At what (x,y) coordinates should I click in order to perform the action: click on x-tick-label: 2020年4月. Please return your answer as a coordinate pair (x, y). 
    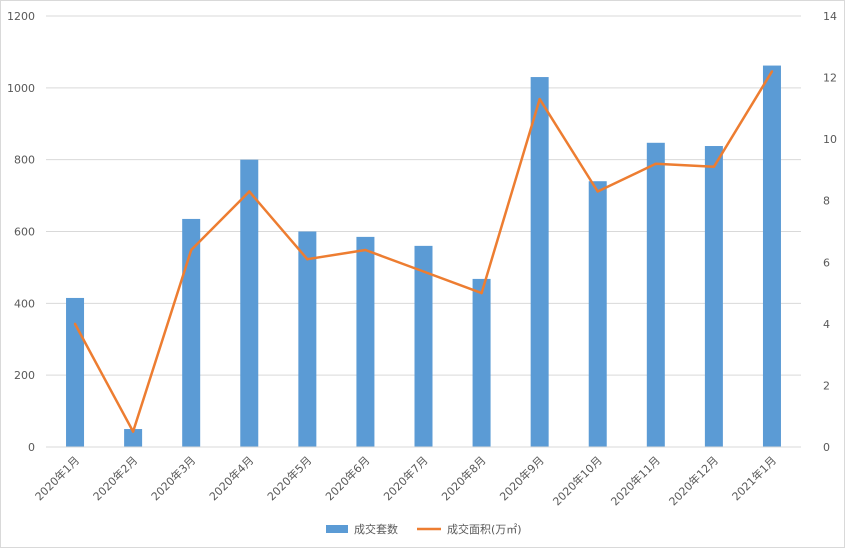
    Looking at the image, I should click on (231, 478).